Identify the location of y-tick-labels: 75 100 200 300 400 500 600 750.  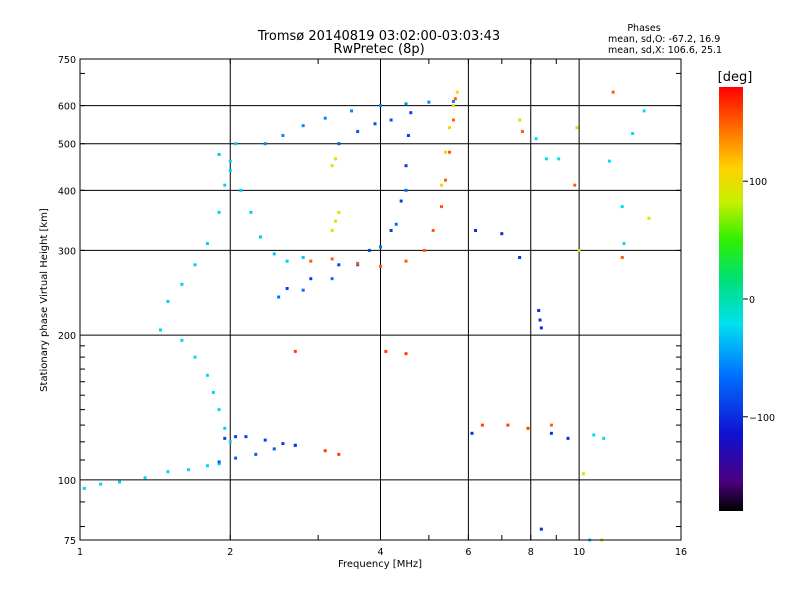
(67, 301).